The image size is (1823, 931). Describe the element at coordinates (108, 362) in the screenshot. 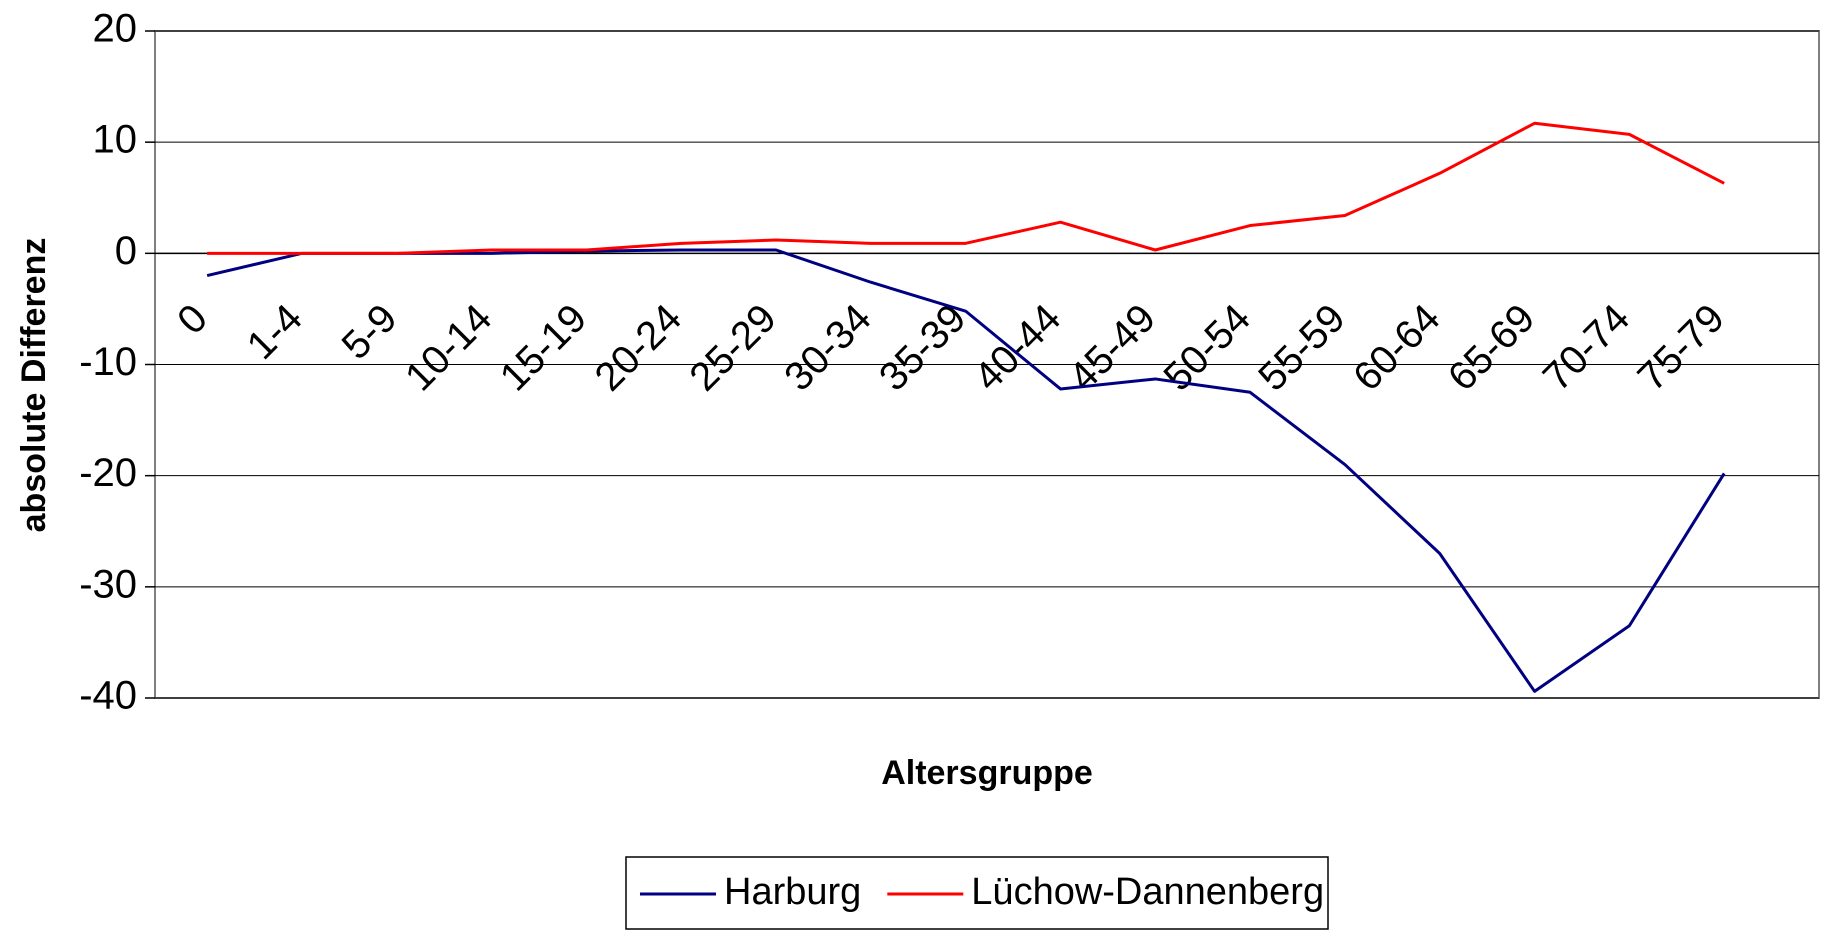

I see `y-tick-label: -10` at that location.